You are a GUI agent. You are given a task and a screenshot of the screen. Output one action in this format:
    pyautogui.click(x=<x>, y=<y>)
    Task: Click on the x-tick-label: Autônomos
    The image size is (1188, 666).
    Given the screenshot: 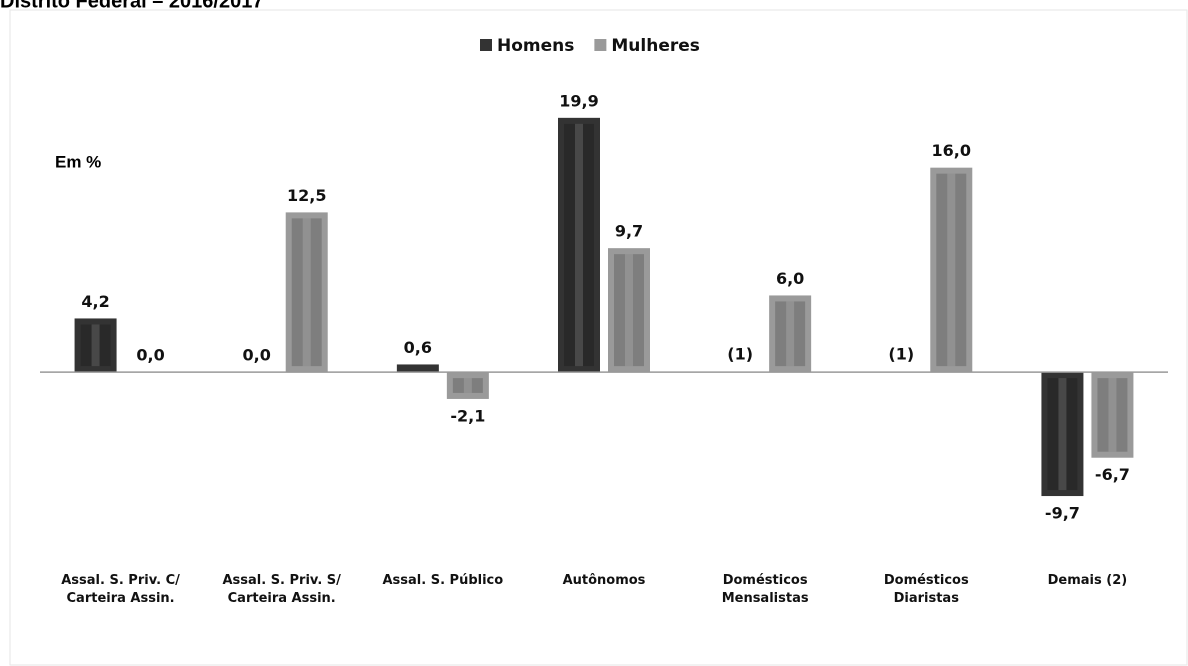 What is the action you would take?
    pyautogui.click(x=604, y=580)
    